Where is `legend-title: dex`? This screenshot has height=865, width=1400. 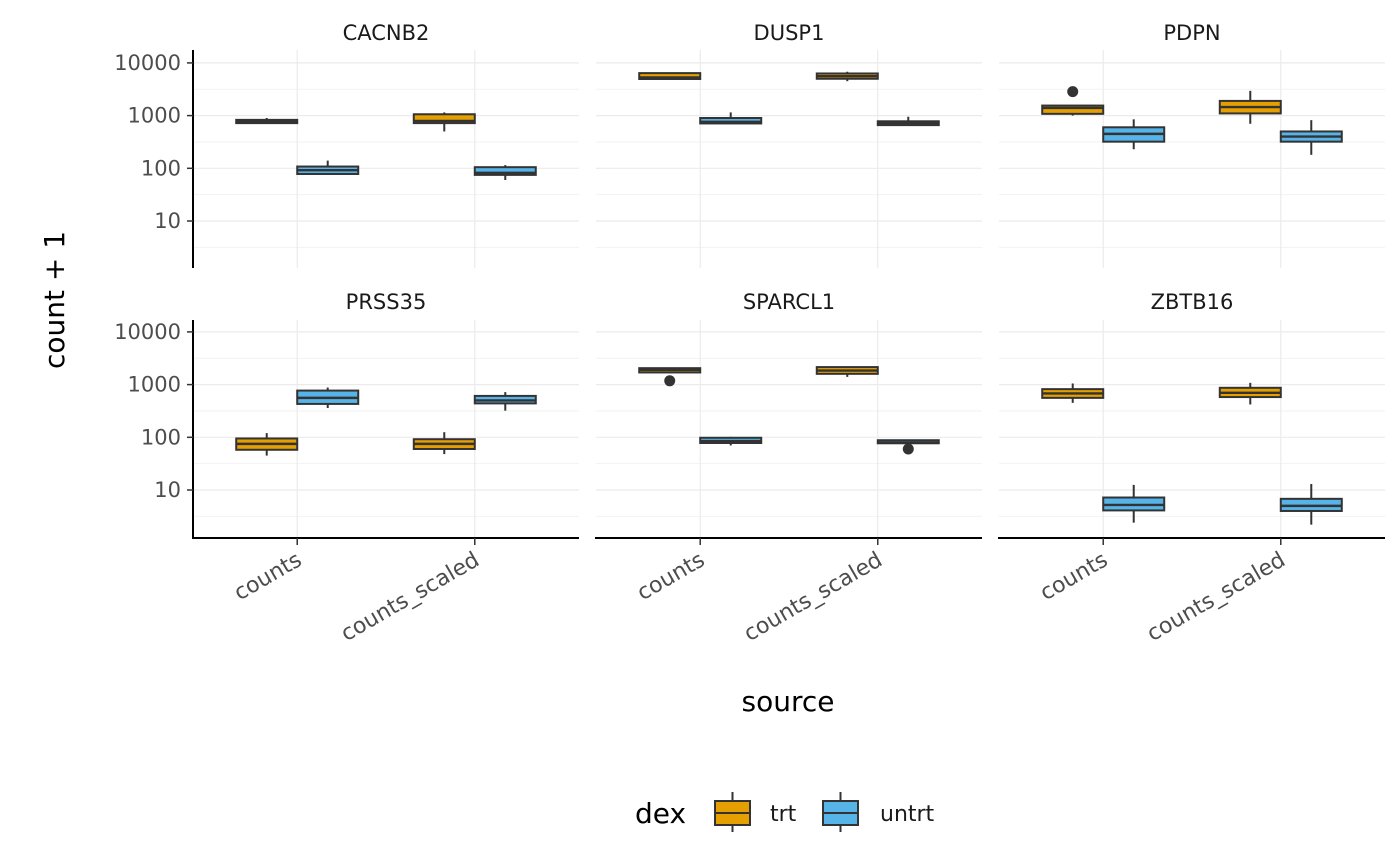
legend-title: dex is located at coordinates (660, 813).